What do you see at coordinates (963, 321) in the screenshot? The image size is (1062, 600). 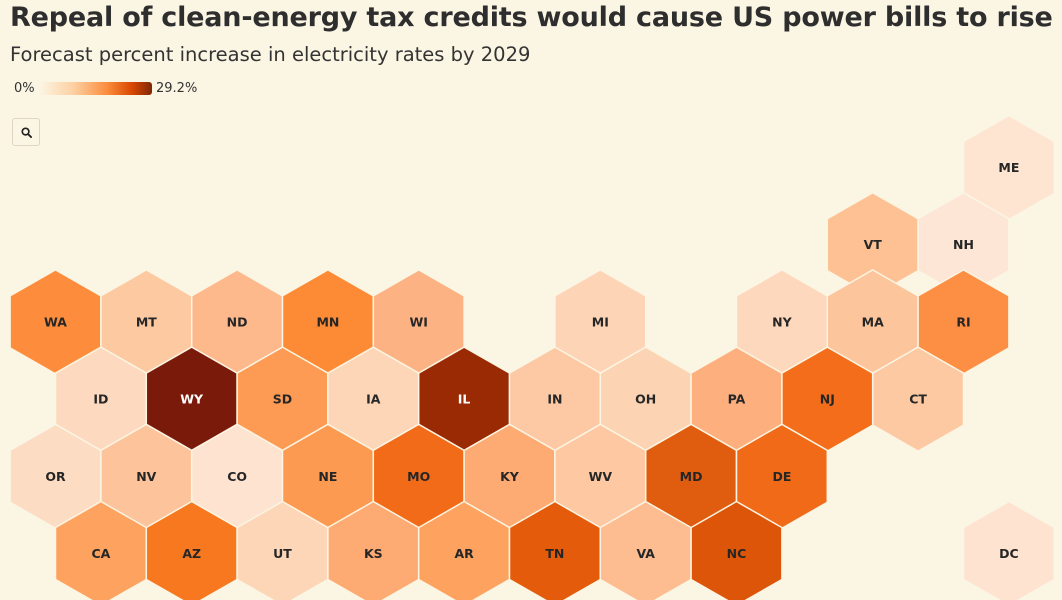 I see `hex-state-label: RI` at bounding box center [963, 321].